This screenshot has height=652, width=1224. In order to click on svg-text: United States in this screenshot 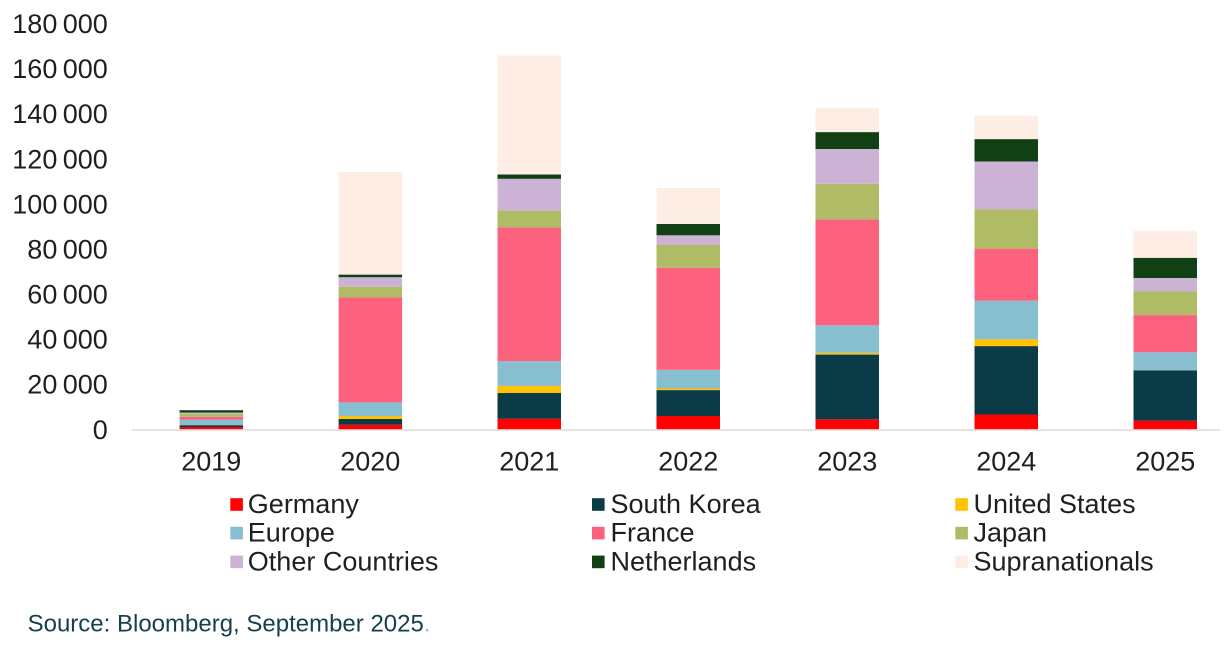, I will do `click(1055, 504)`.